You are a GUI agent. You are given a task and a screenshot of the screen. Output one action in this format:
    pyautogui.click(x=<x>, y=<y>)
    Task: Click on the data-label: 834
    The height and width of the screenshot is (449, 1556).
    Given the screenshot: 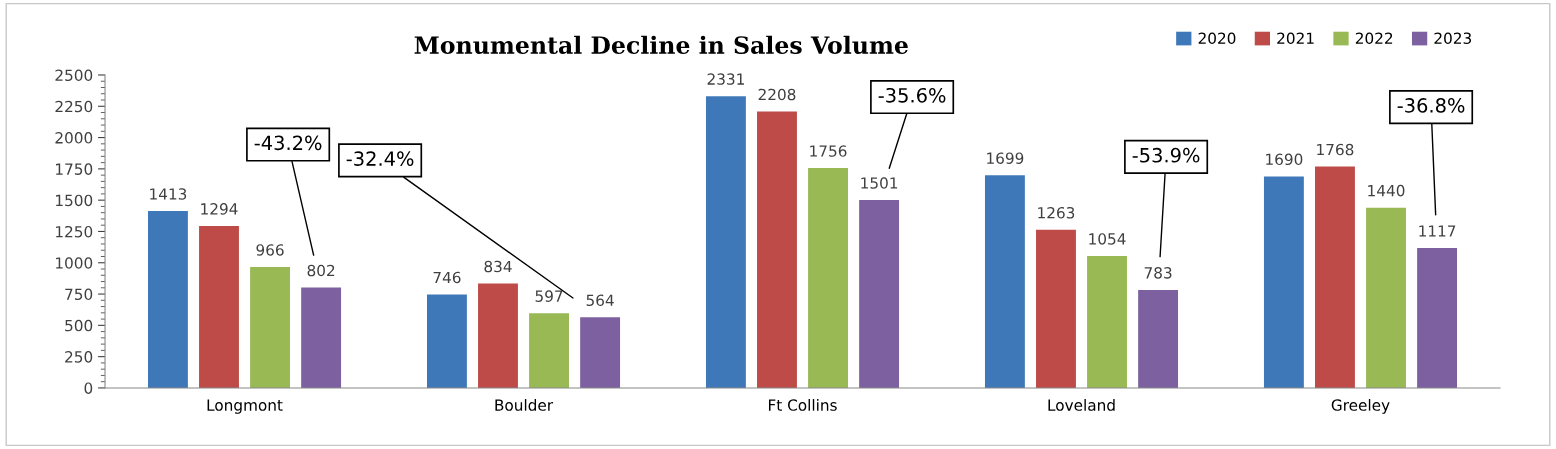 What is the action you would take?
    pyautogui.click(x=498, y=266)
    